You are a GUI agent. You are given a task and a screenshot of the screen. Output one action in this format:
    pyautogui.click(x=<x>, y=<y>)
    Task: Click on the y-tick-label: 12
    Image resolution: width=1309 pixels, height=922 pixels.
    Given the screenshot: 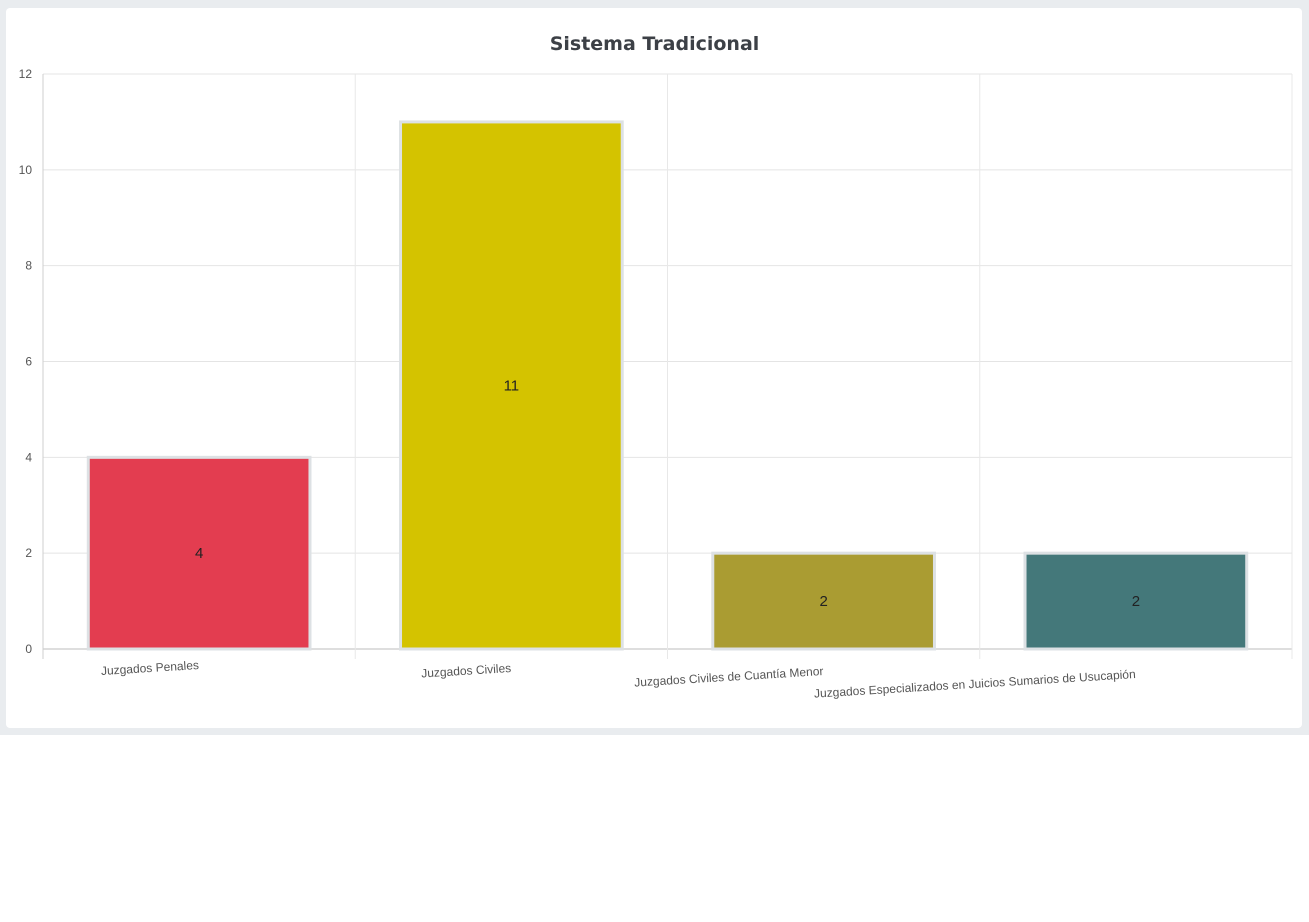 What is the action you would take?
    pyautogui.click(x=26, y=74)
    